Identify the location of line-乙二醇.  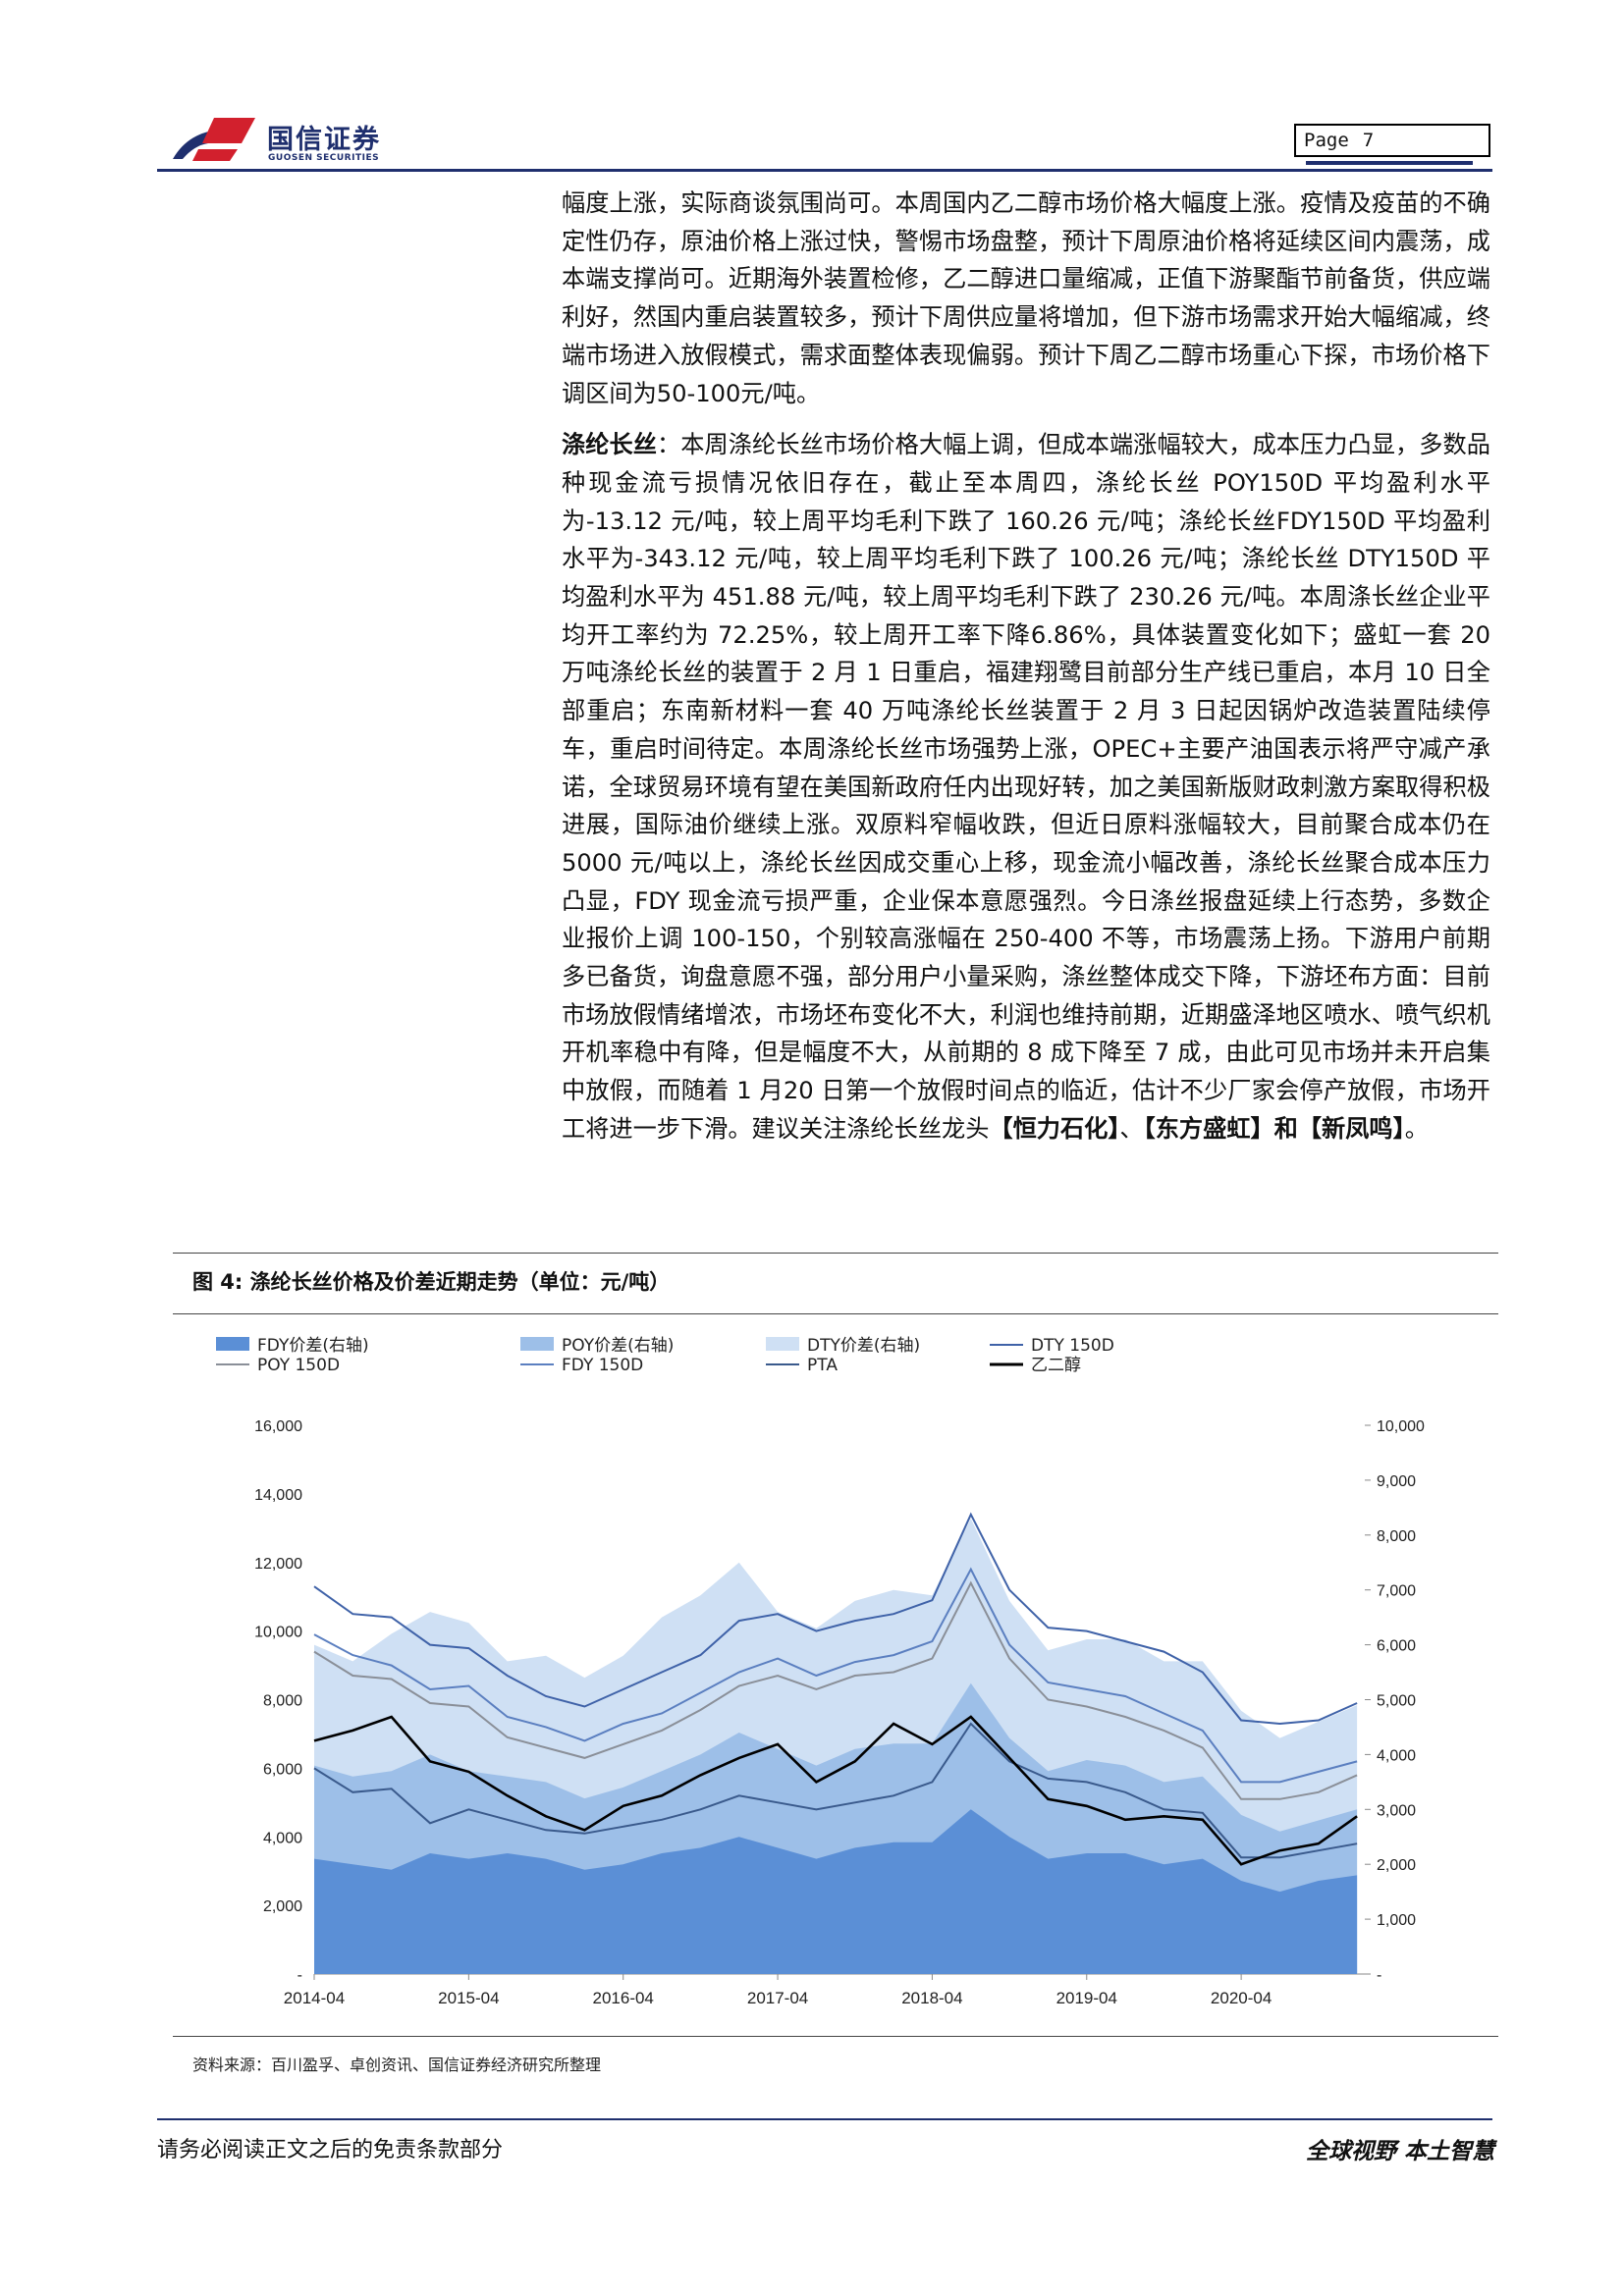
(835, 1790).